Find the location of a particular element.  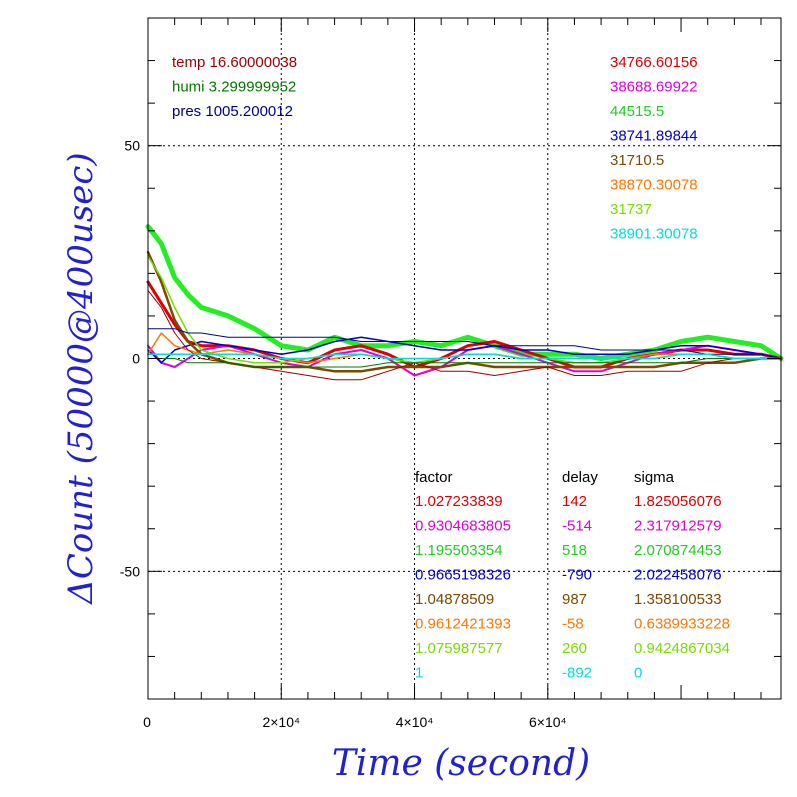

env-label: temp 16.60000038 is located at coordinates (234, 62).